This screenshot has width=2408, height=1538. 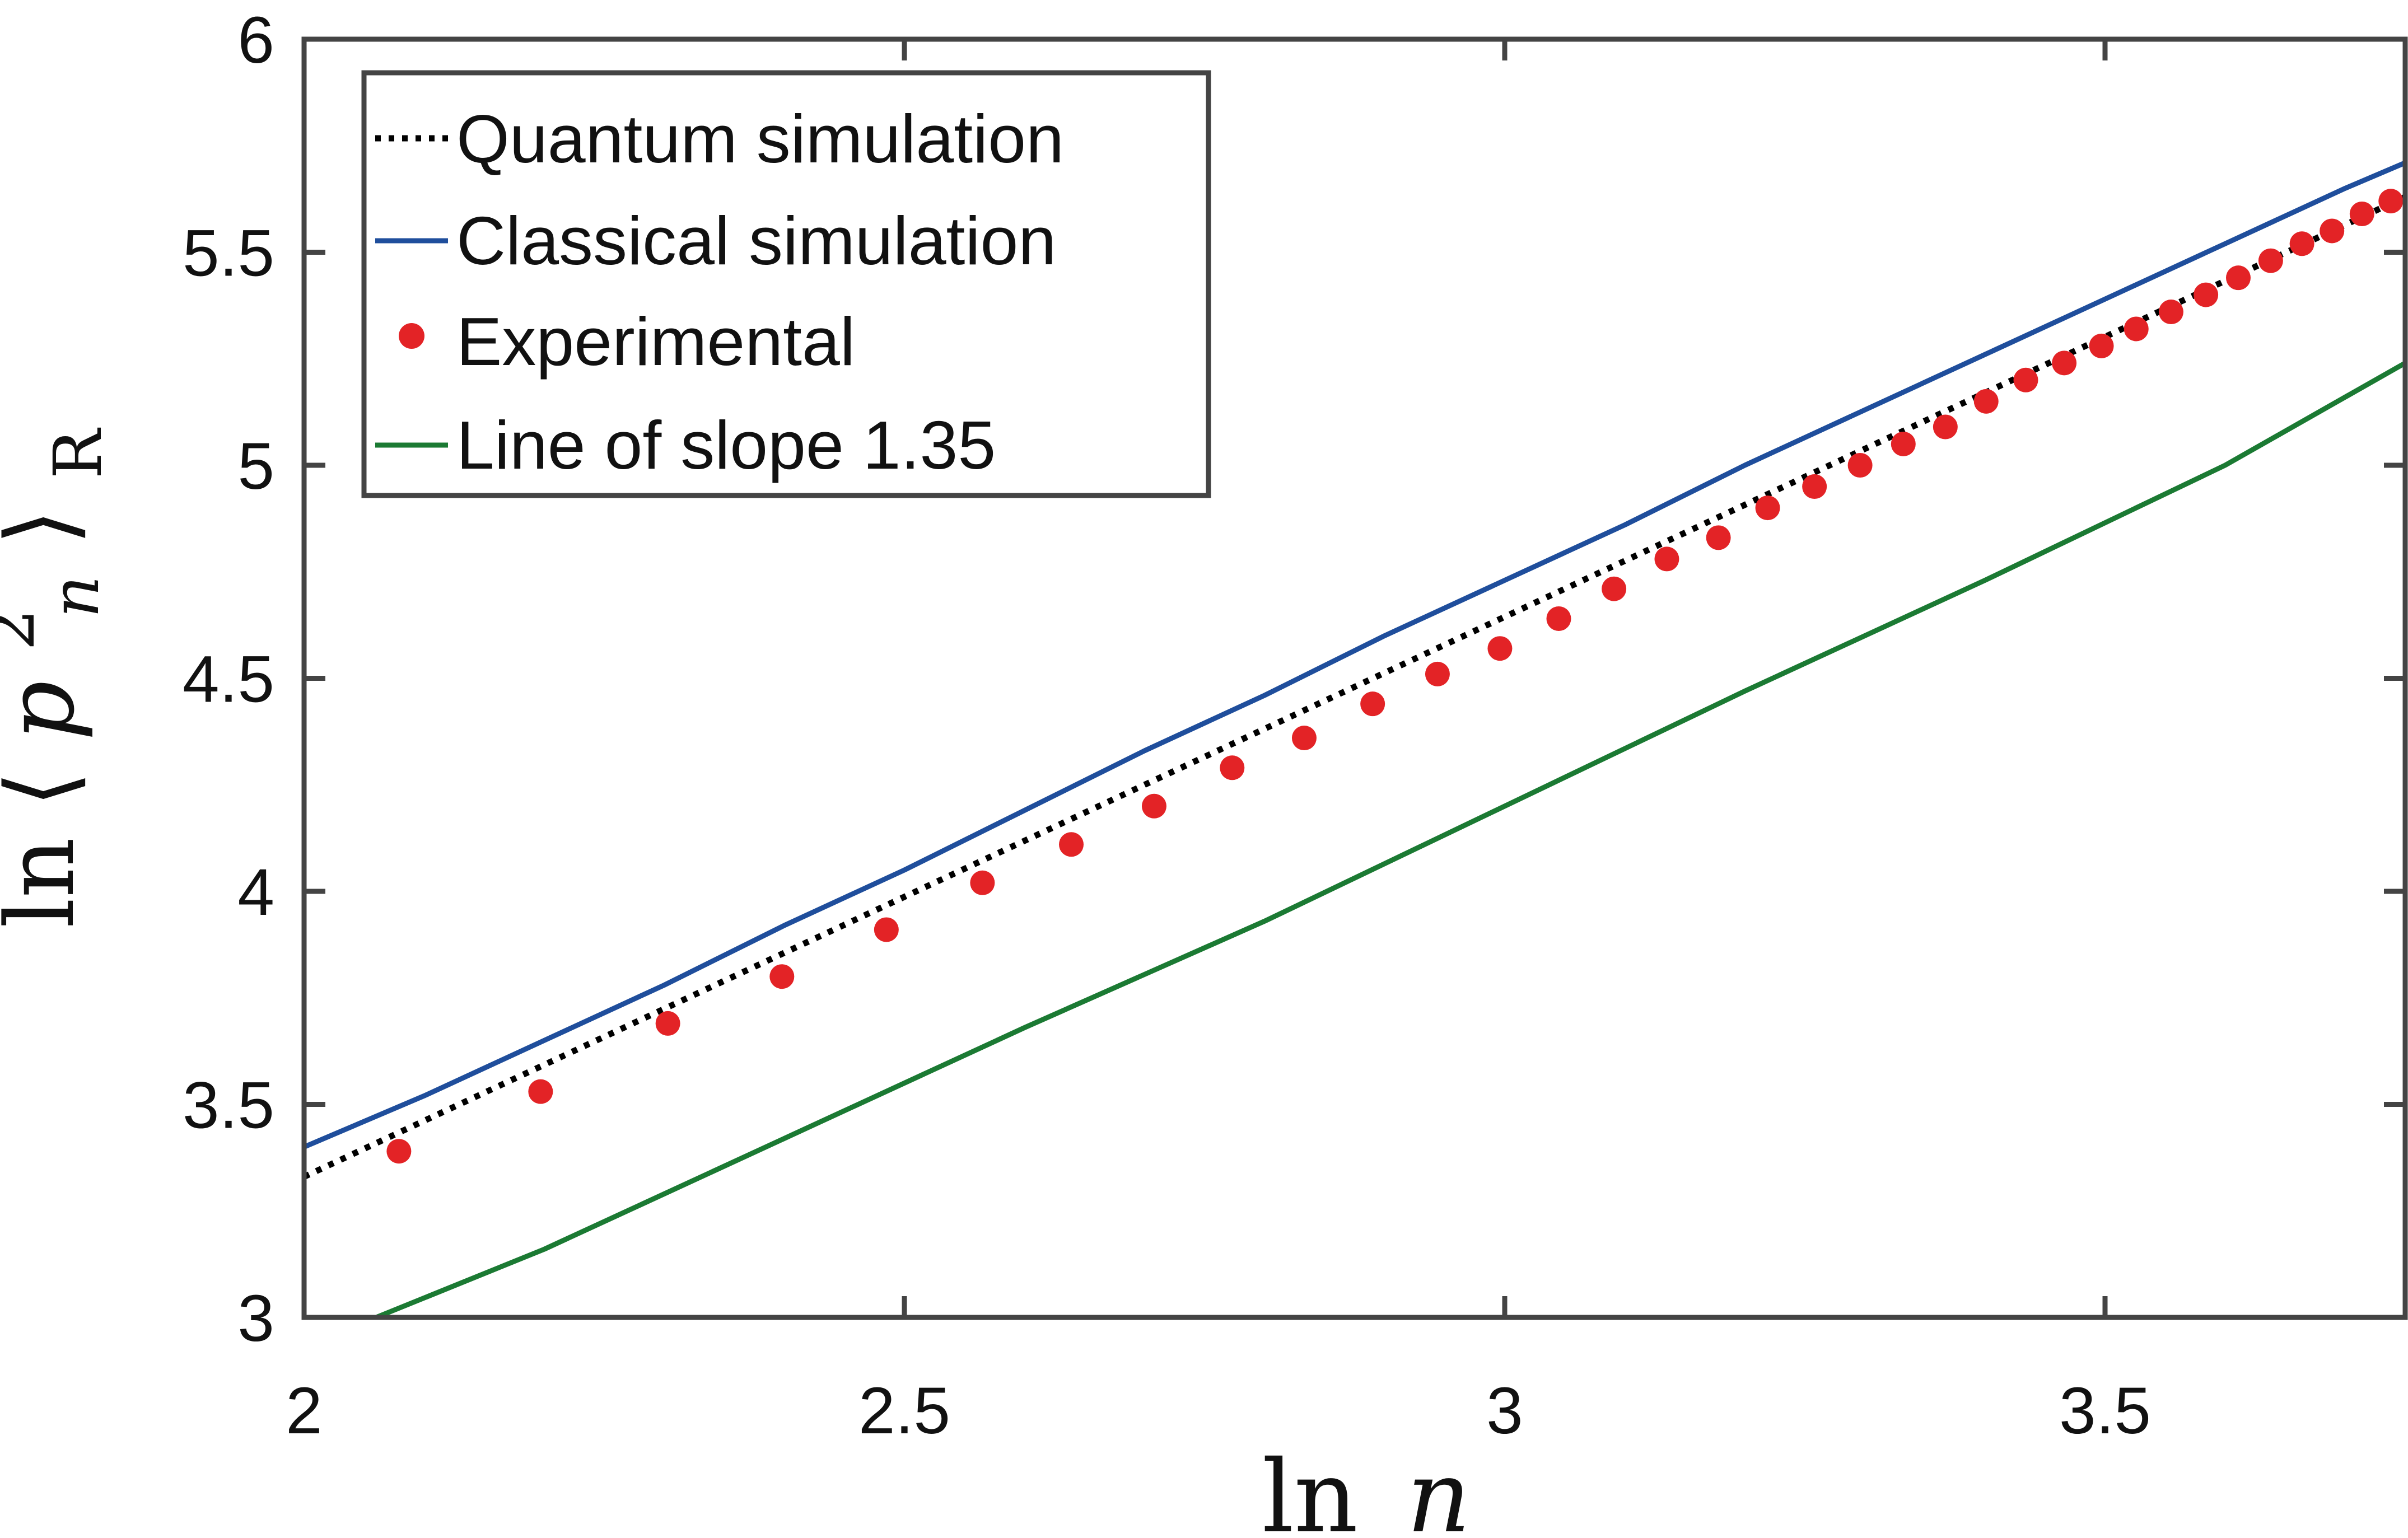 I want to click on y-axis-label-sup: 2, so click(x=25, y=630).